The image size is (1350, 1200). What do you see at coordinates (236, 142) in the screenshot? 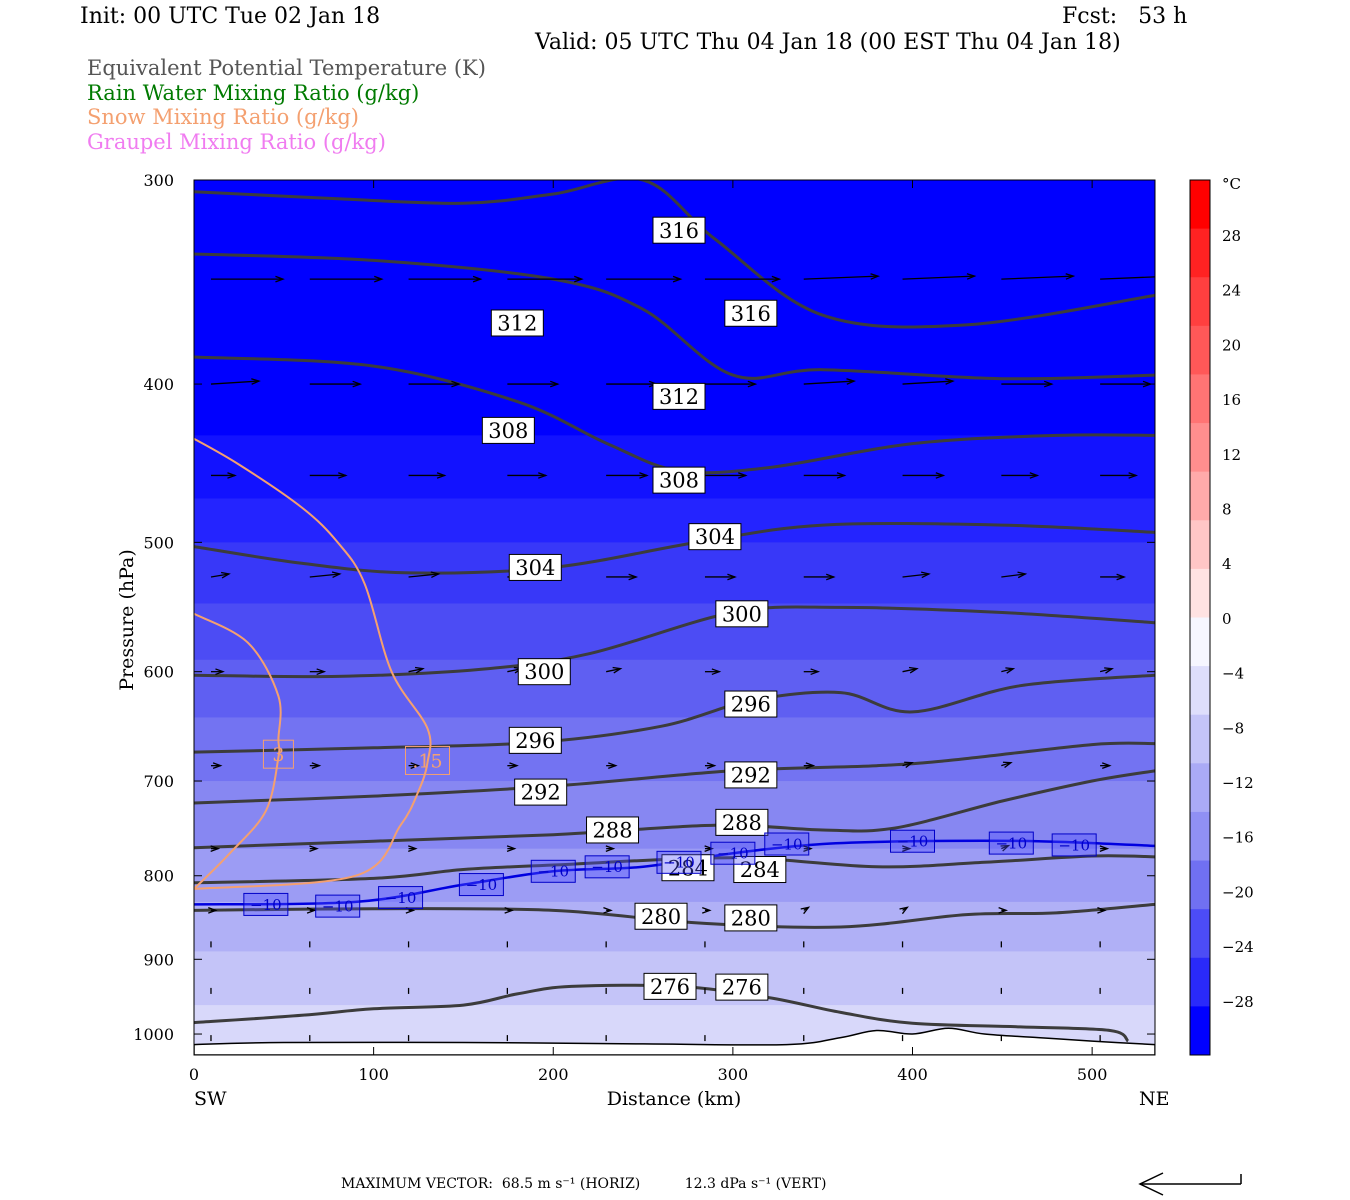
I see `legend-graupel: Graupel Mixing Ratio (g/kg)` at bounding box center [236, 142].